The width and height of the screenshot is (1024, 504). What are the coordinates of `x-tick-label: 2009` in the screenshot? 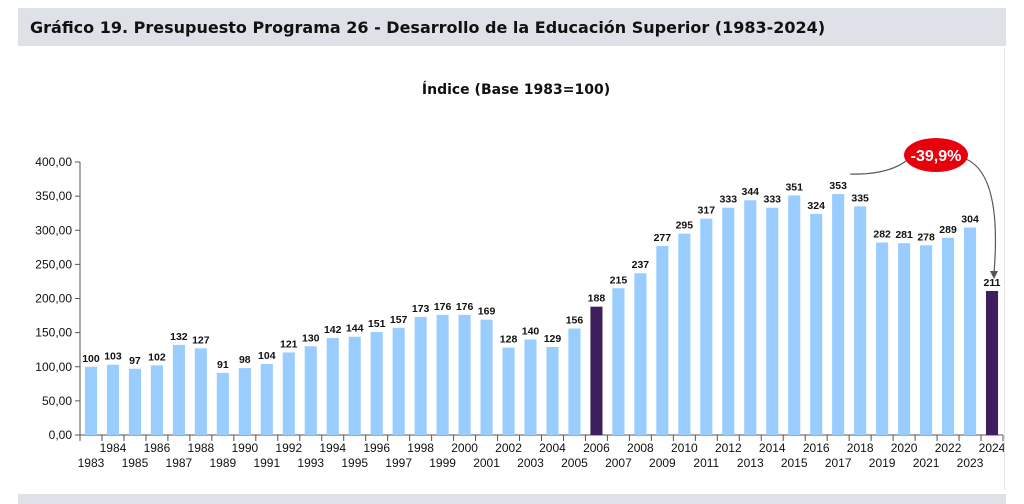 It's located at (662, 463).